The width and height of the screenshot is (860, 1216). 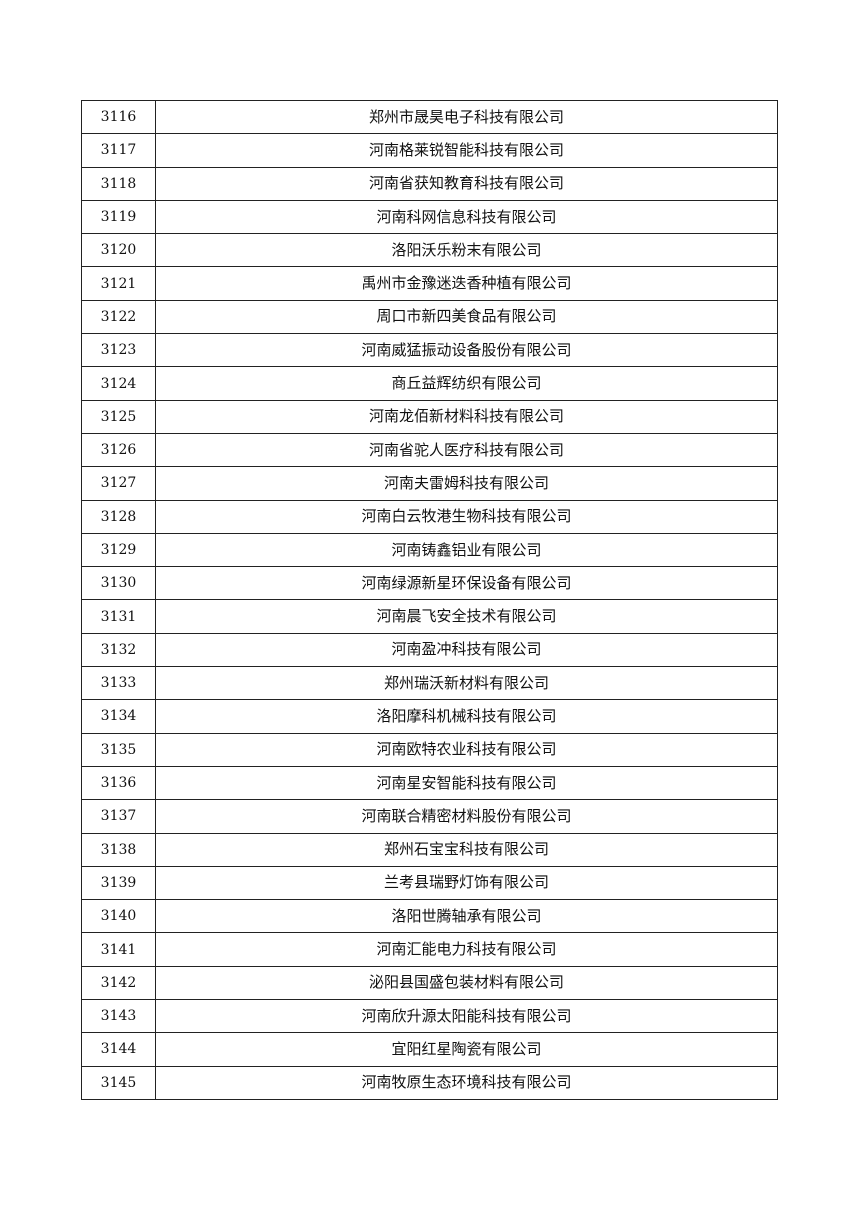 I want to click on company-name: 兰考县瑞野灯饰有限公司, so click(x=466, y=883).